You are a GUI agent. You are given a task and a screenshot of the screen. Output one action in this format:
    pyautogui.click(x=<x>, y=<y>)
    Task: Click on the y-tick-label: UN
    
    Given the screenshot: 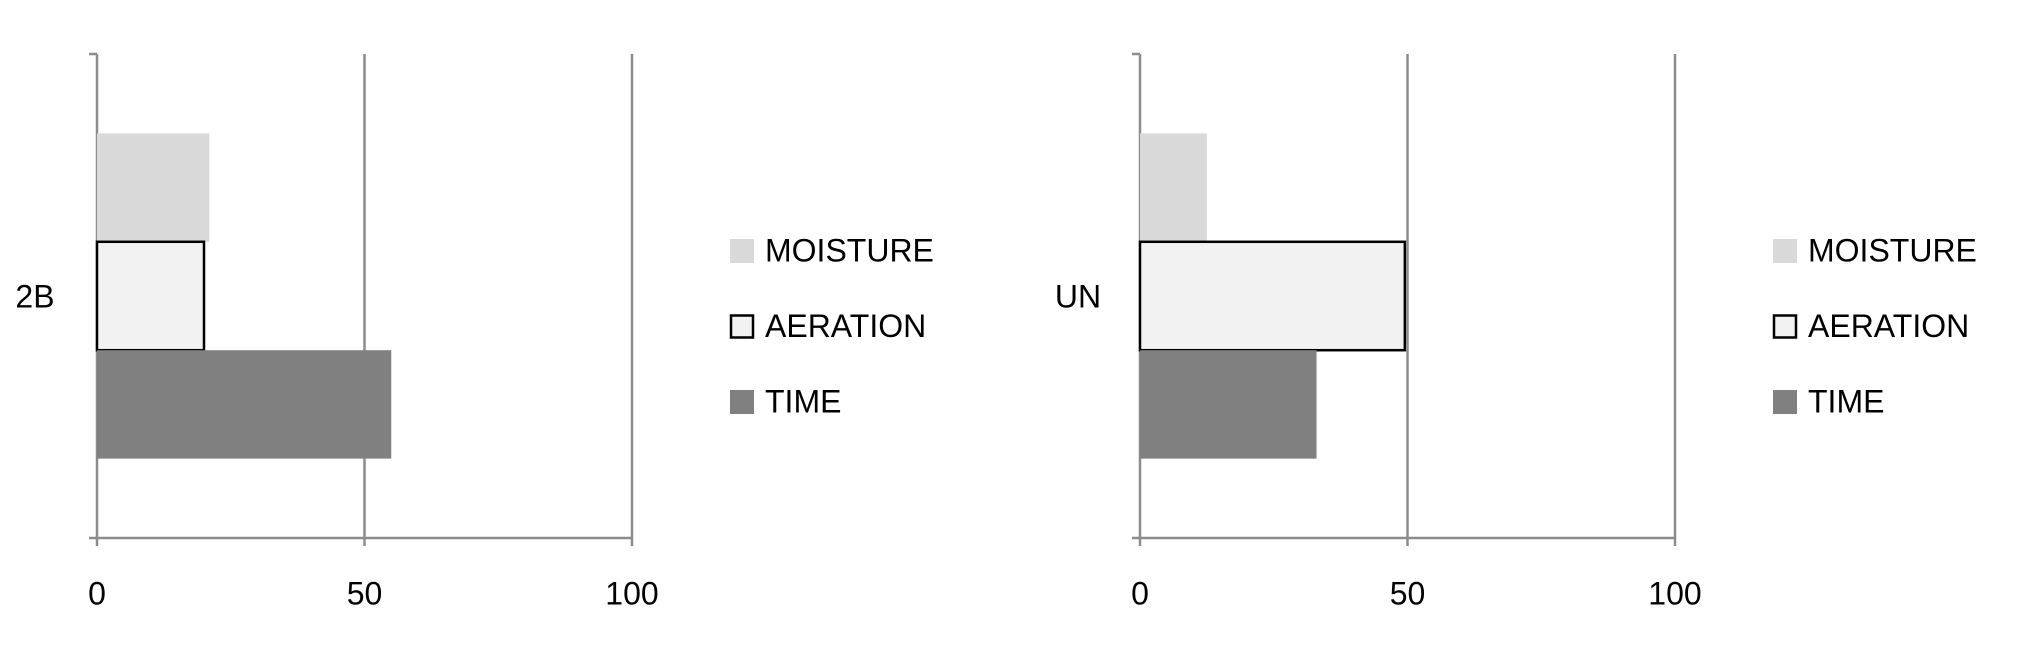 What is the action you would take?
    pyautogui.click(x=1078, y=296)
    